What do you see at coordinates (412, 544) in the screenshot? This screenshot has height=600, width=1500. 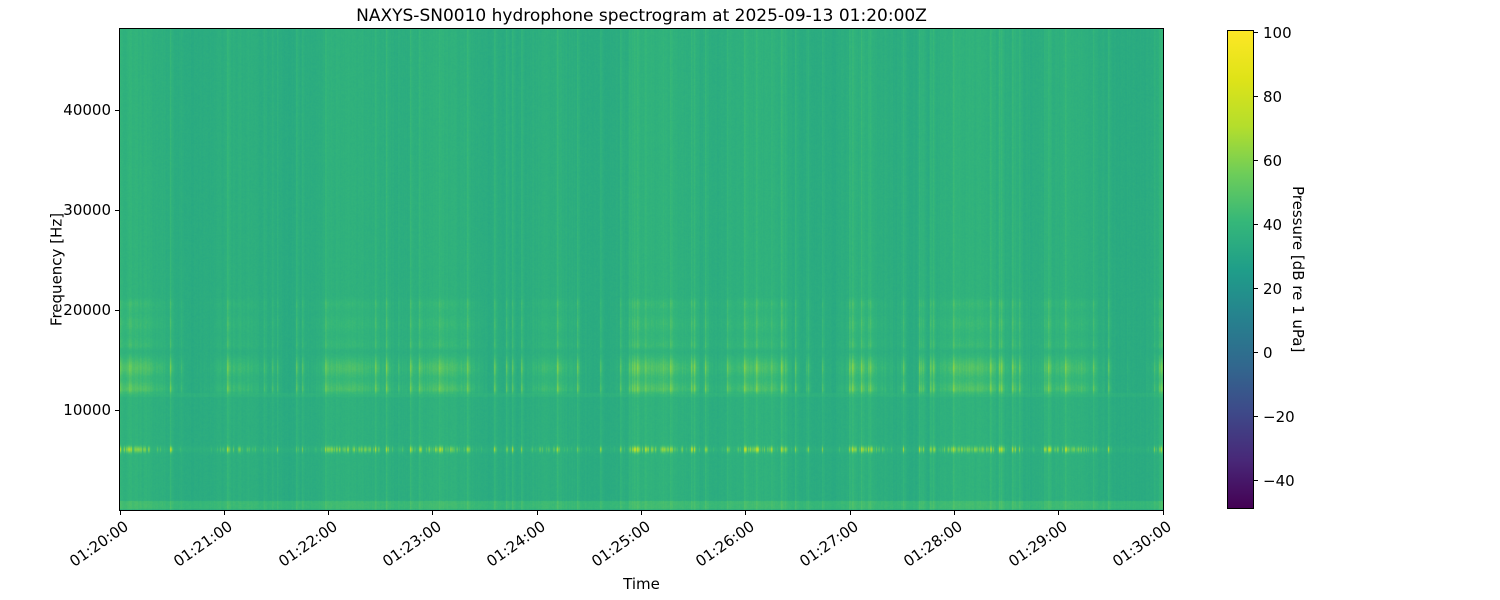 I see `x-tick-label: 01:23:00` at bounding box center [412, 544].